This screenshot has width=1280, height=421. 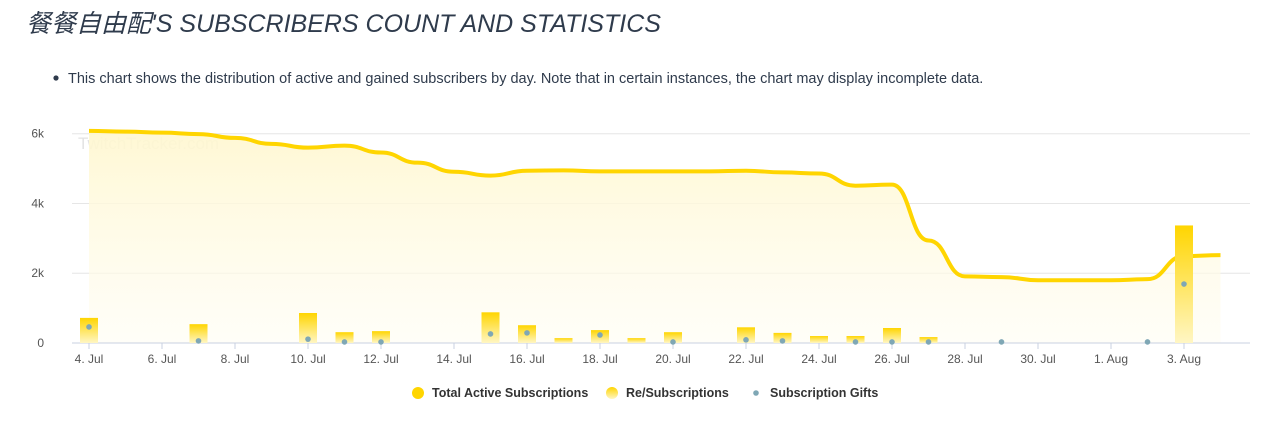 What do you see at coordinates (964, 359) in the screenshot?
I see `x-tick-label: 28. Jul` at bounding box center [964, 359].